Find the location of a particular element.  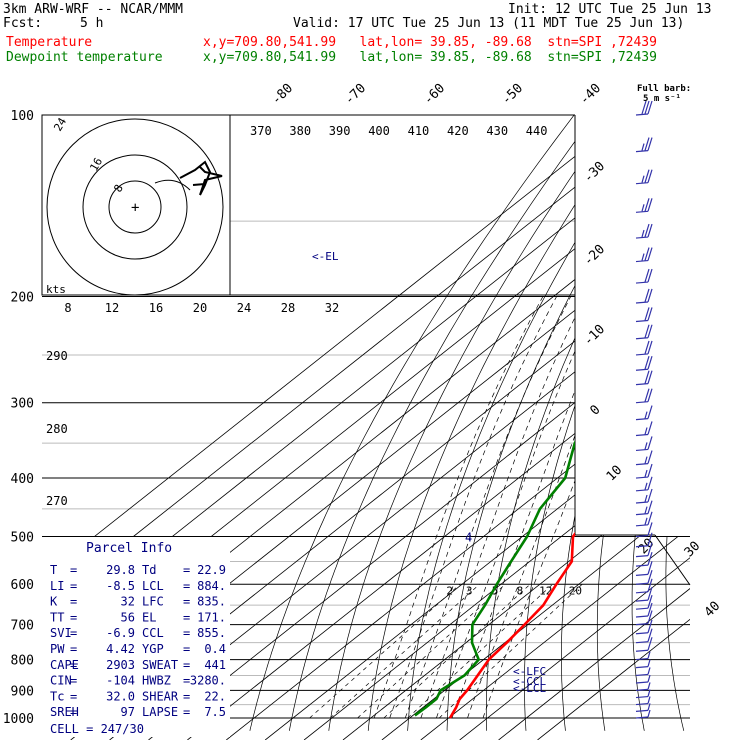

parcel-value: 0.4 is located at coordinates (215, 649).